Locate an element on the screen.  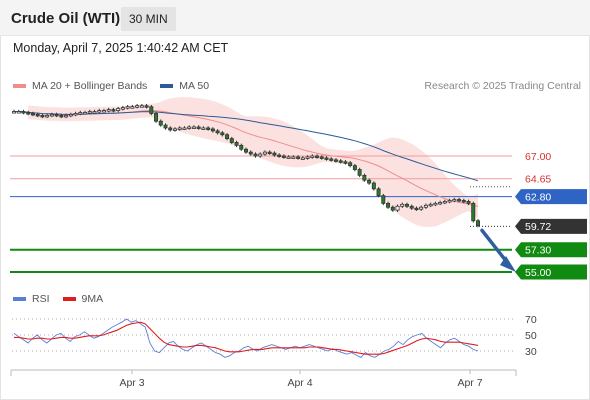
ma50-line is located at coordinates (246, 146).